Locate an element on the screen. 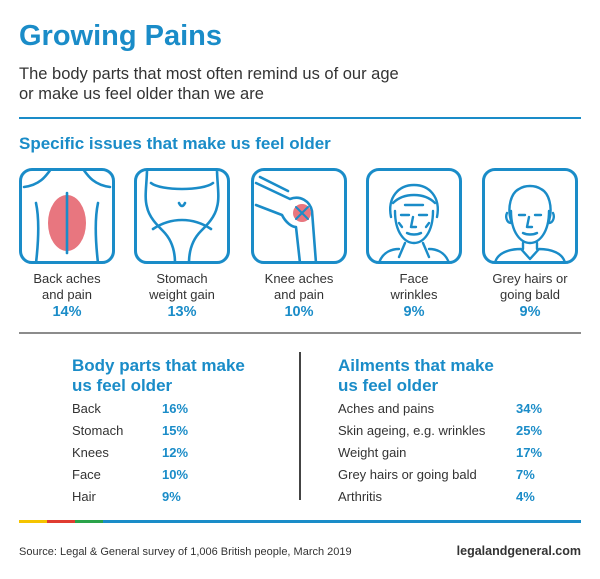  issue-knee-label-1: Knee aches is located at coordinates (299, 278).